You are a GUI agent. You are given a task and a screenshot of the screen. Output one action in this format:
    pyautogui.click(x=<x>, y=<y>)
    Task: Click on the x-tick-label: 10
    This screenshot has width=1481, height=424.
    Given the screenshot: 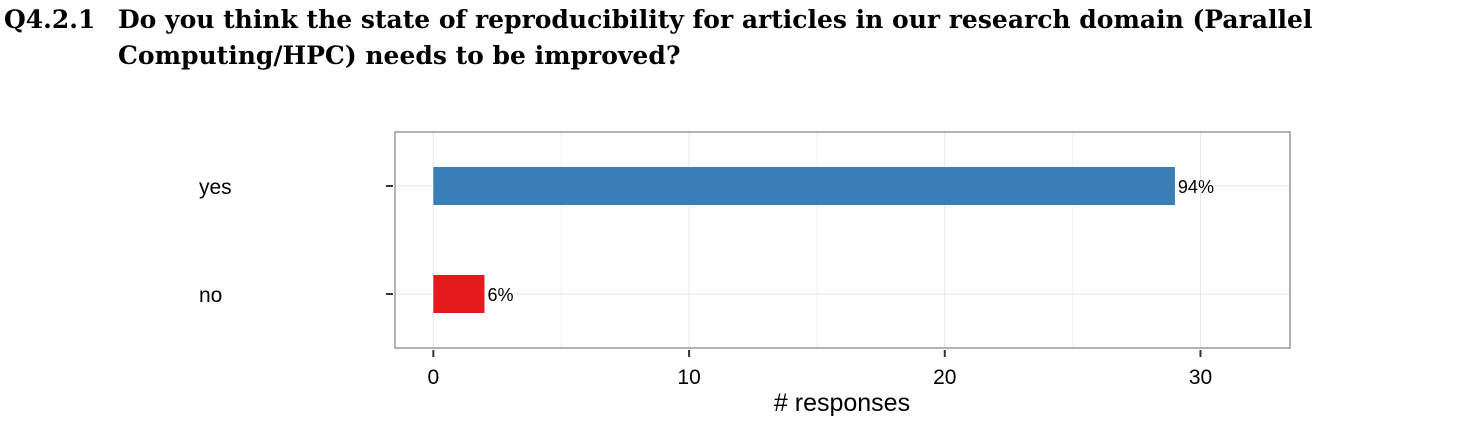 What is the action you would take?
    pyautogui.click(x=688, y=377)
    